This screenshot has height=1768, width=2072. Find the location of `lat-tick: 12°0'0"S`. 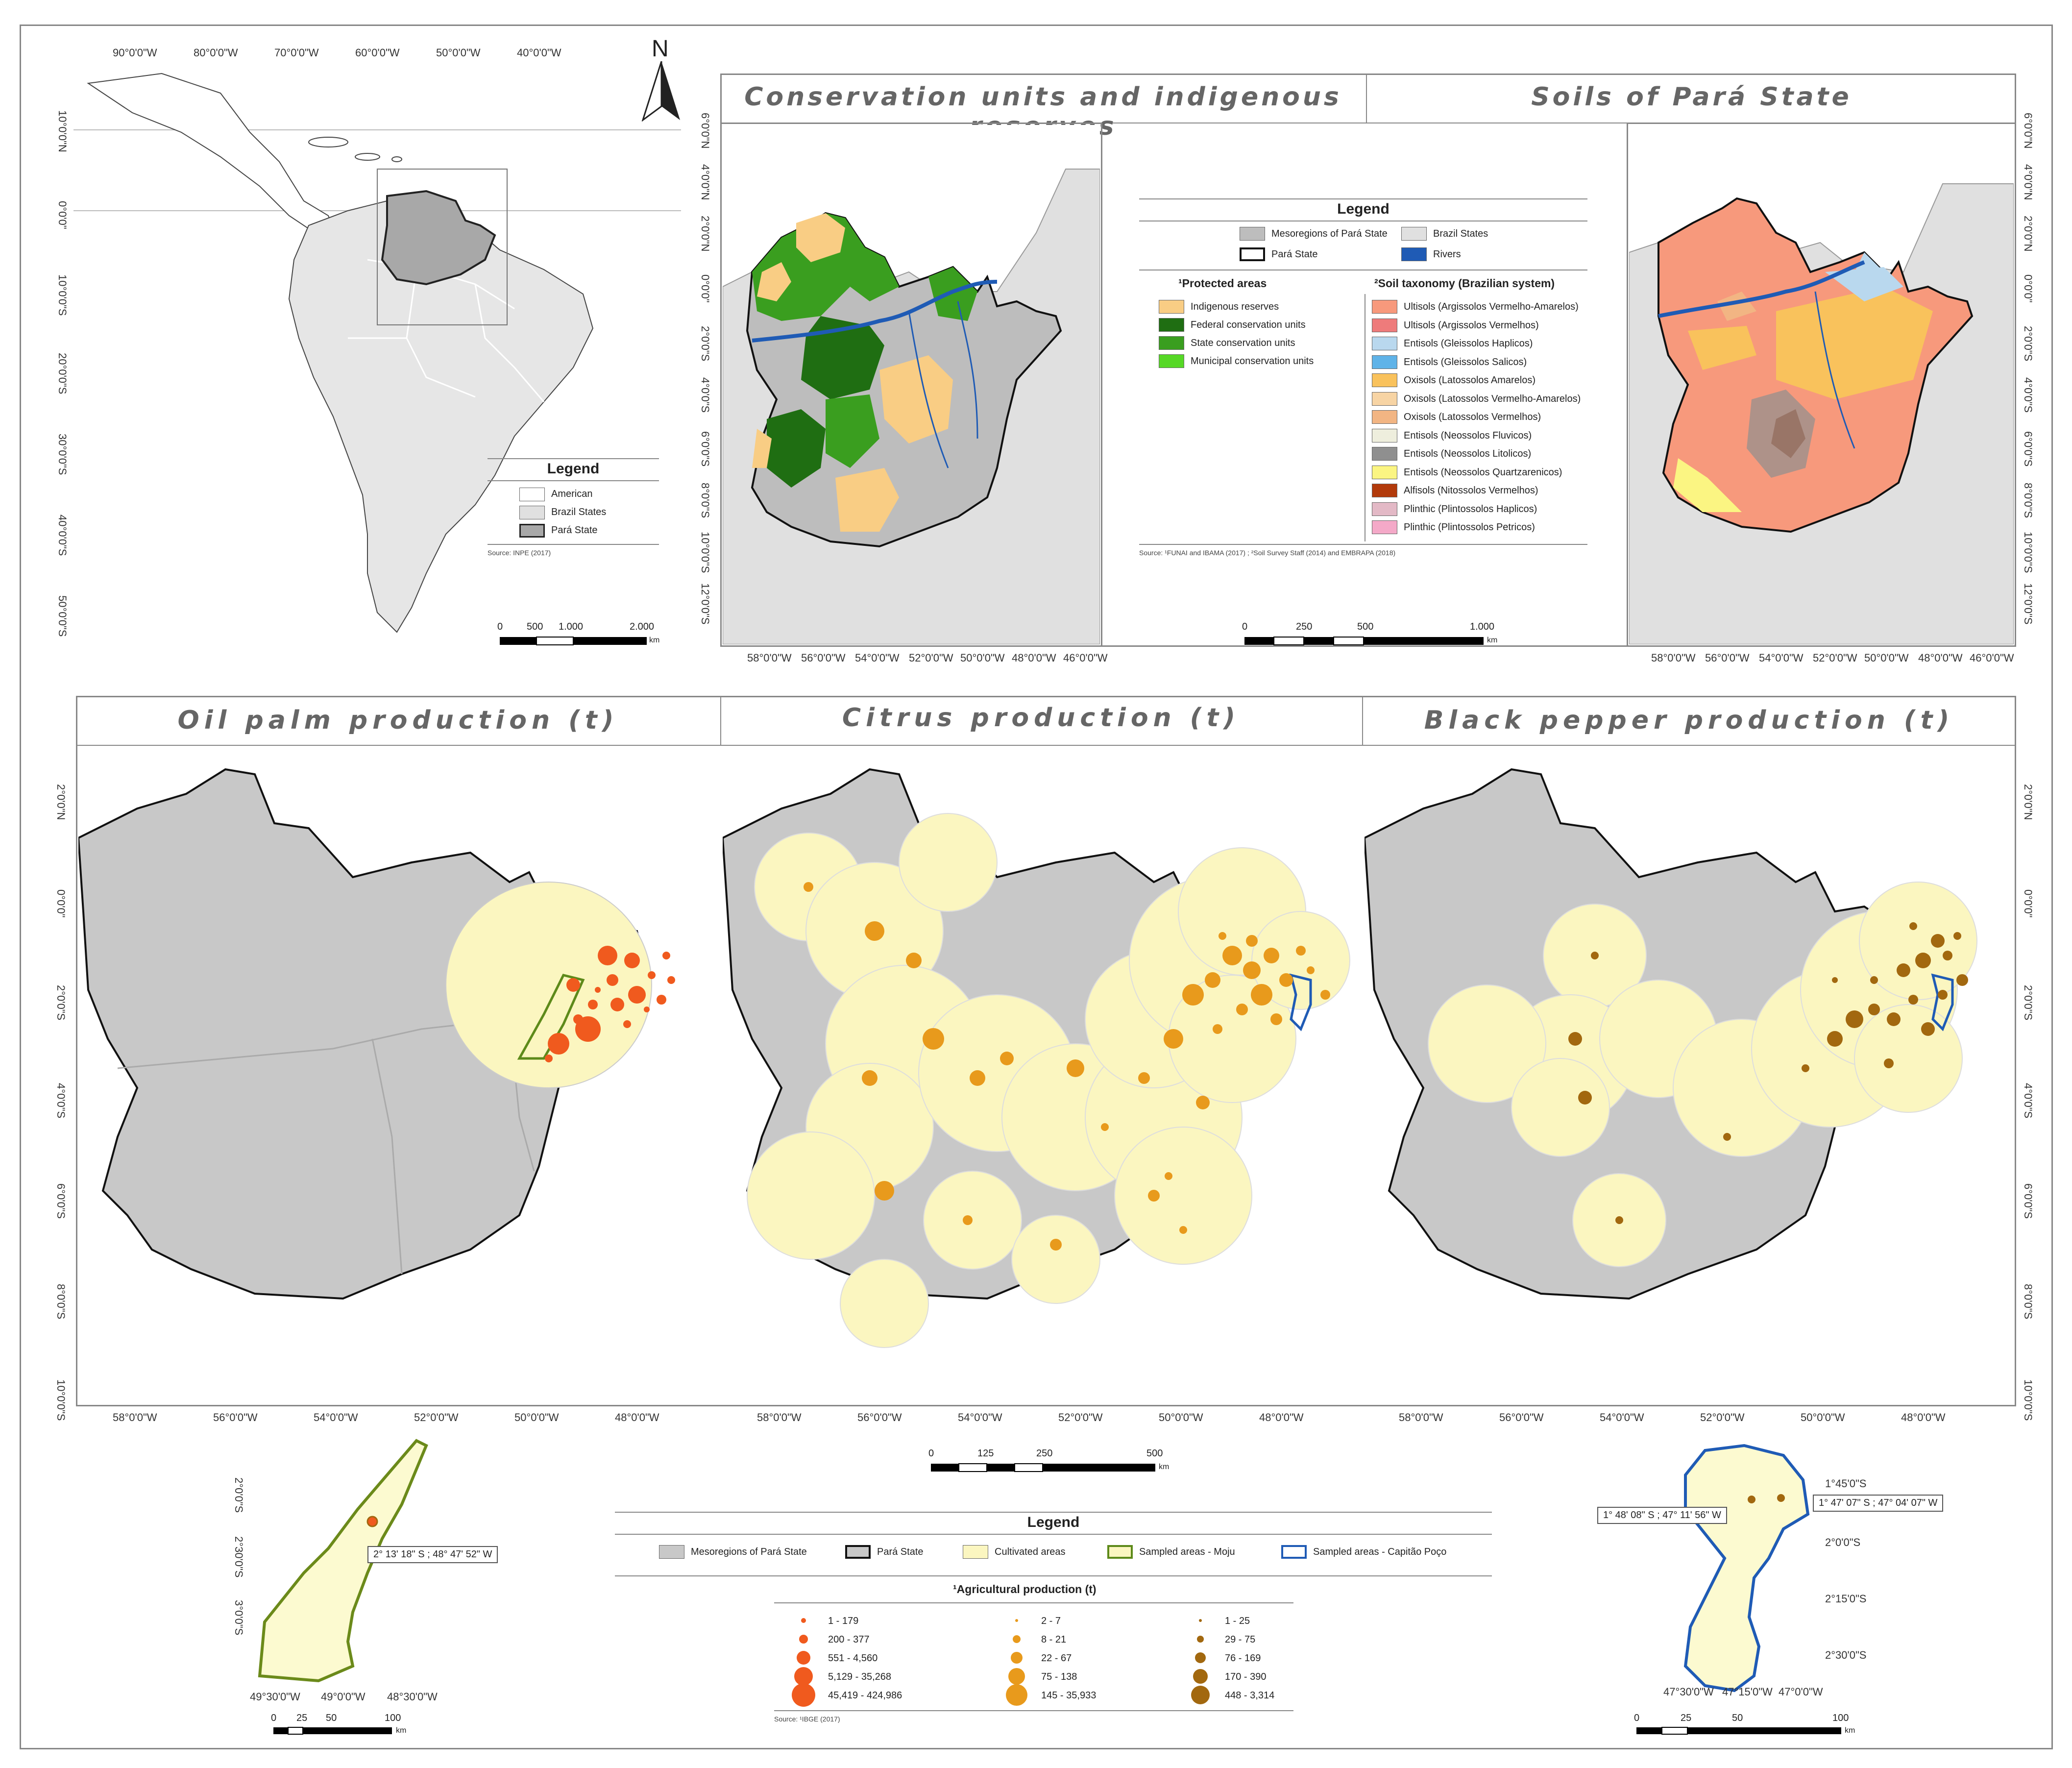

lat-tick: 12°0'0"S is located at coordinates (705, 604).